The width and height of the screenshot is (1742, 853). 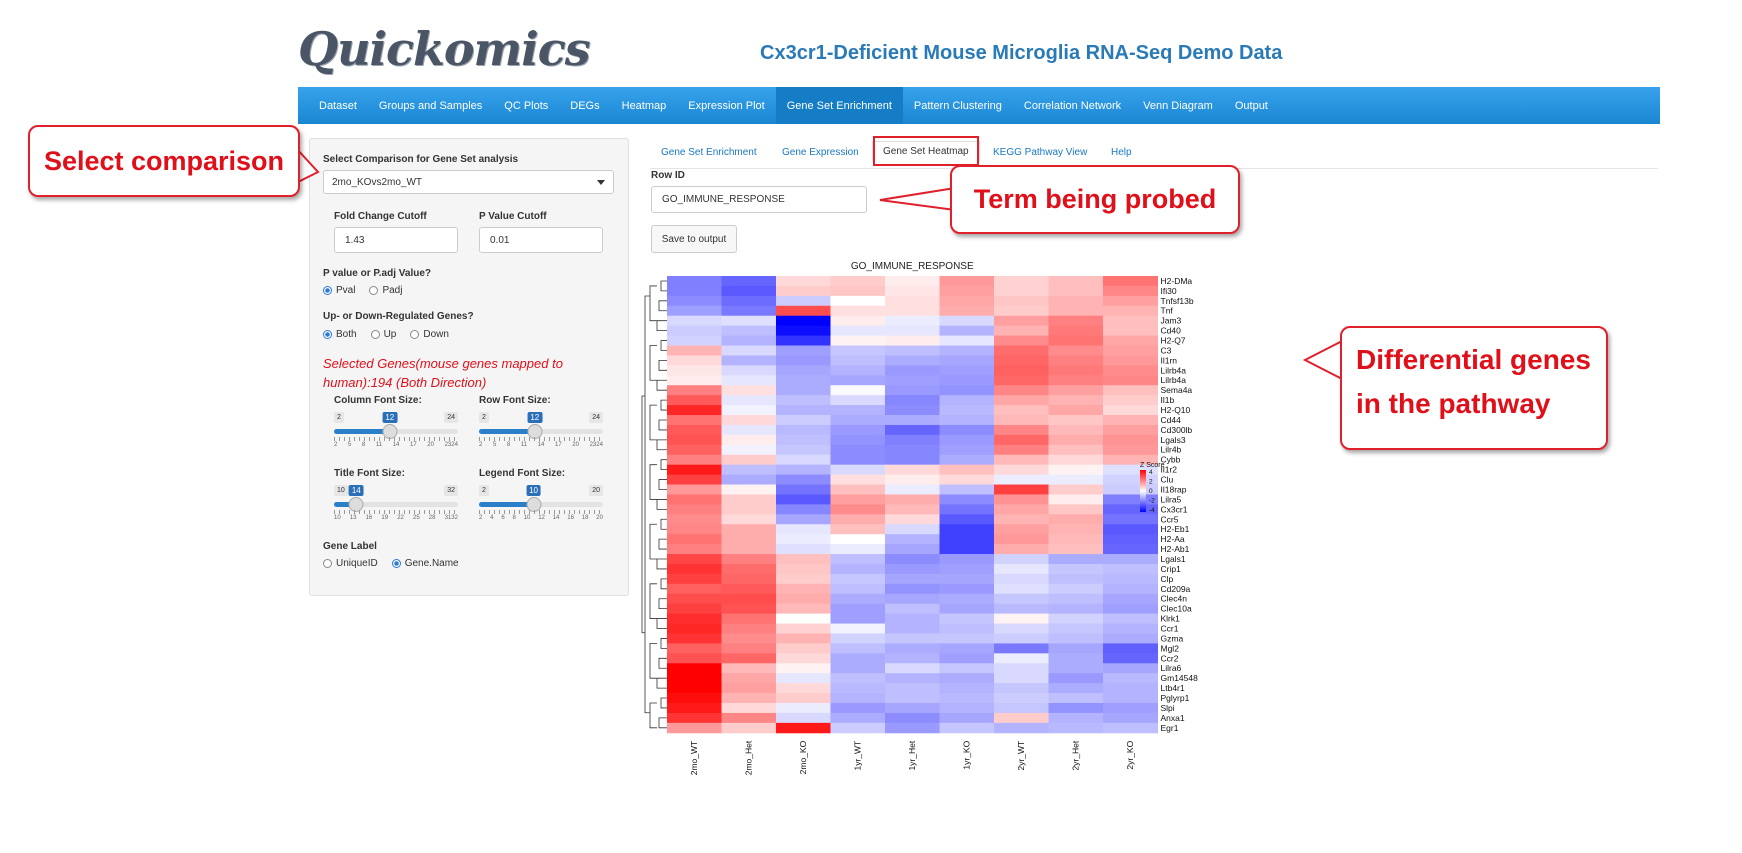 I want to click on nav-qc-plots: QC Plots, so click(x=526, y=105).